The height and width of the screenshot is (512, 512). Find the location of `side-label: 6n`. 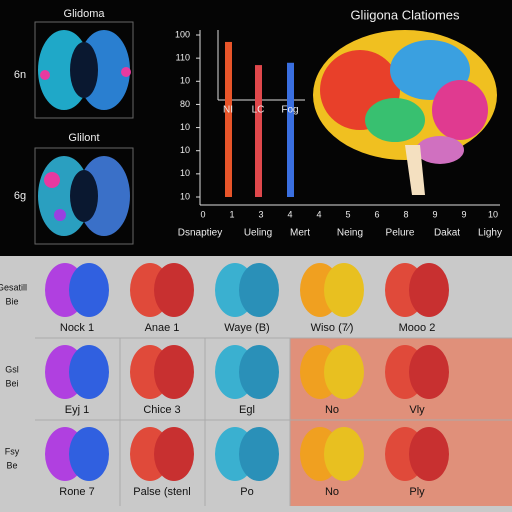

side-label: 6n is located at coordinates (20, 75).